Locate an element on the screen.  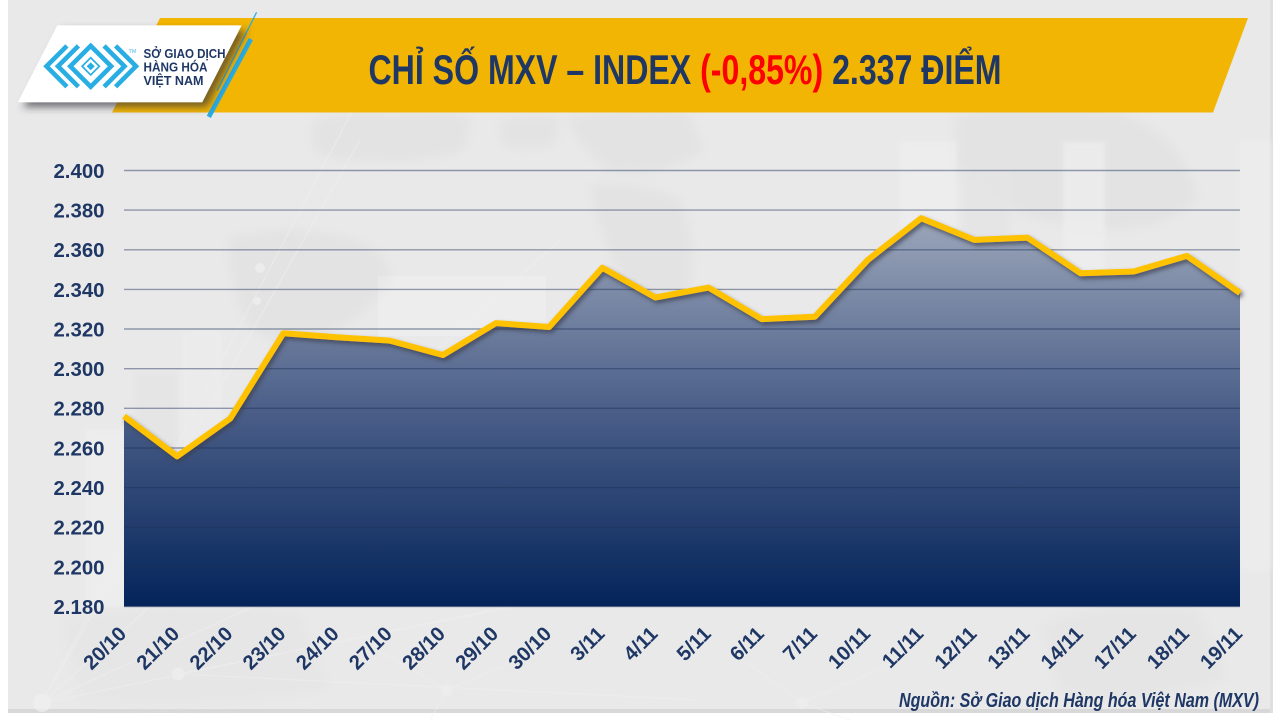
svg-text: 2.280 is located at coordinates (78, 410).